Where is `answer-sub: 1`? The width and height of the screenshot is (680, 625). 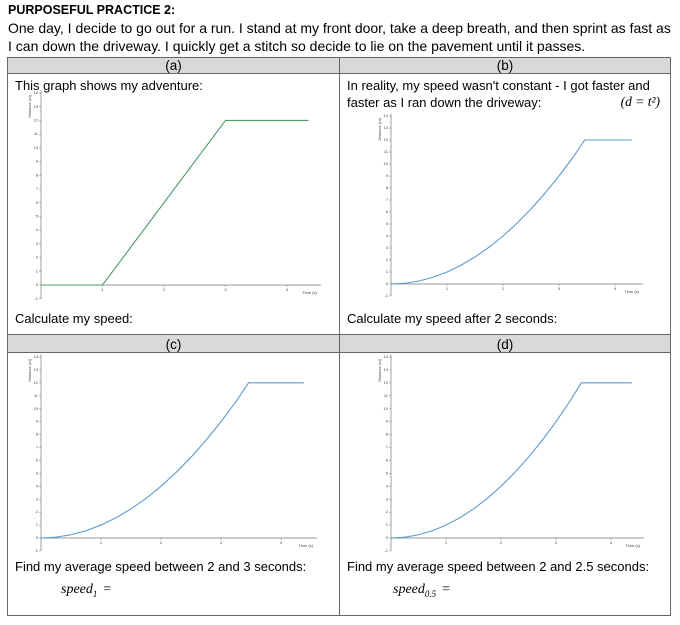
answer-sub: 1 is located at coordinates (95, 593).